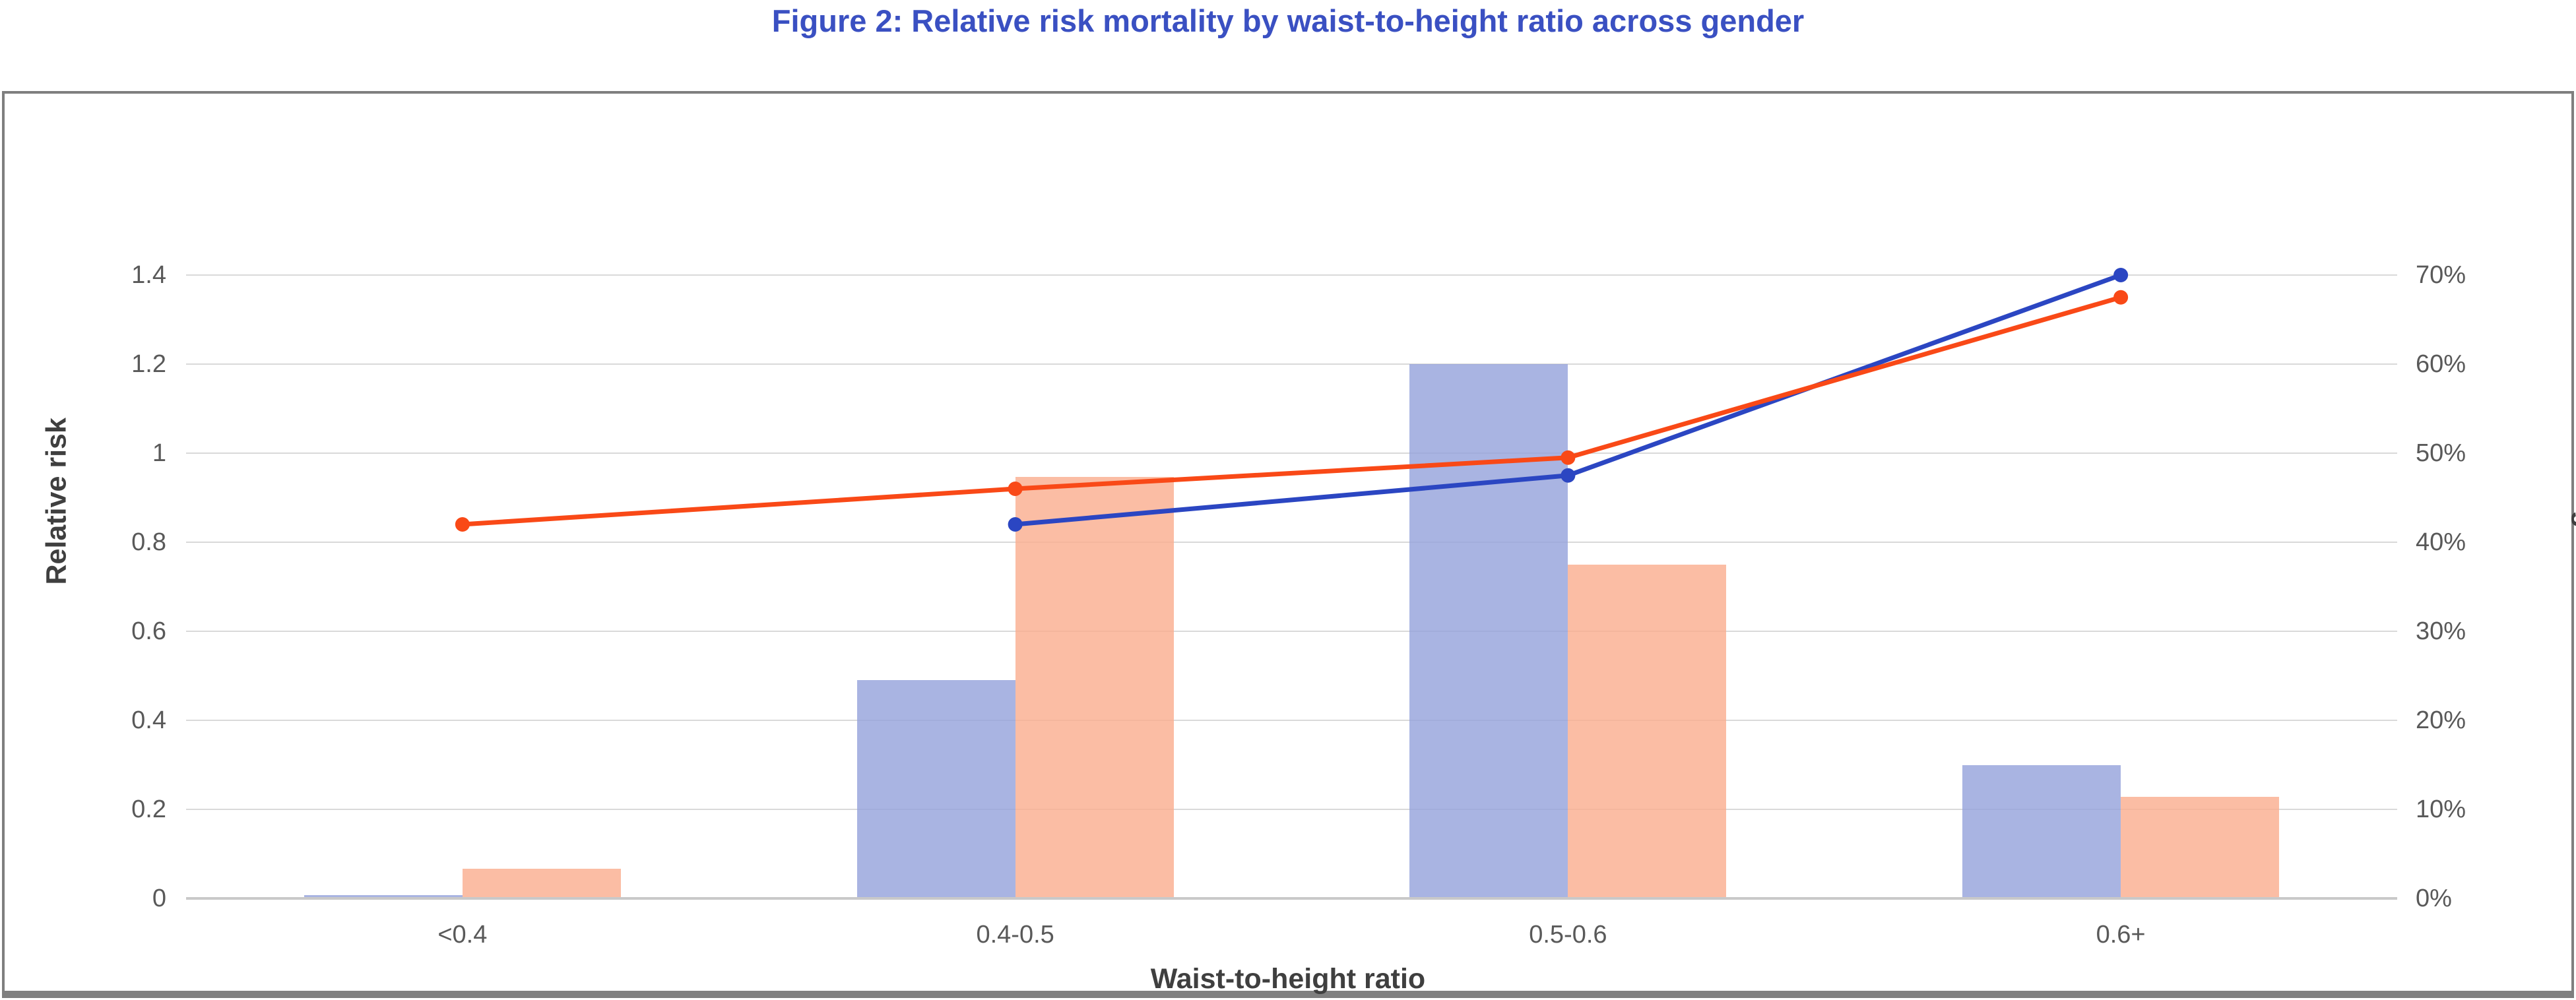  Describe the element at coordinates (148, 364) in the screenshot. I see `left-axis-tick: 1.2` at that location.